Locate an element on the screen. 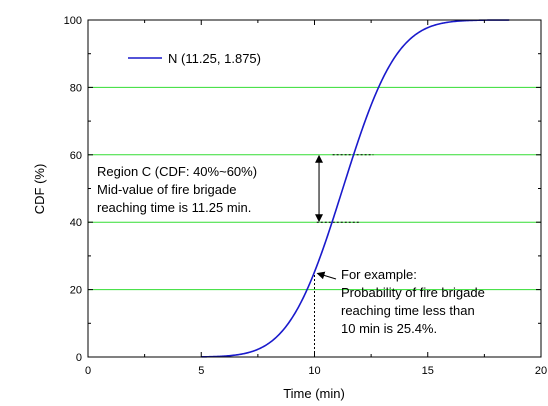 This screenshot has width=548, height=406. region-annotation-line: Region C (CDF: 40%~60%) is located at coordinates (177, 171).